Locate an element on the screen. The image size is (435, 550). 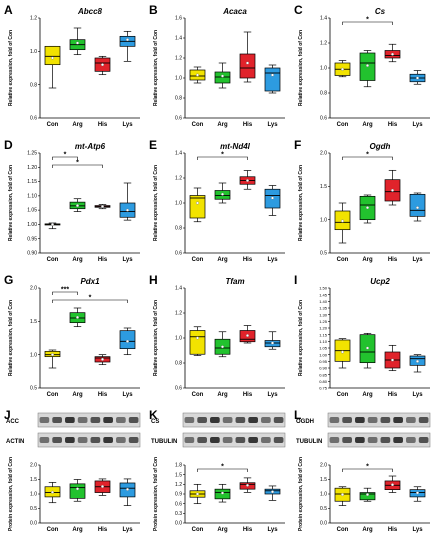
y-tick-label: 1.35 is located at coordinates (323, 308).